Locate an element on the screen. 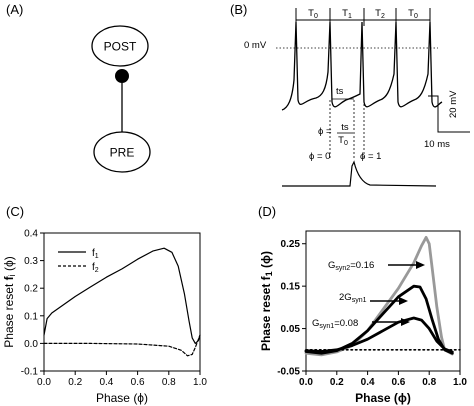  annotation-2gsyn1: 2Gsyn1 is located at coordinates (353, 298).